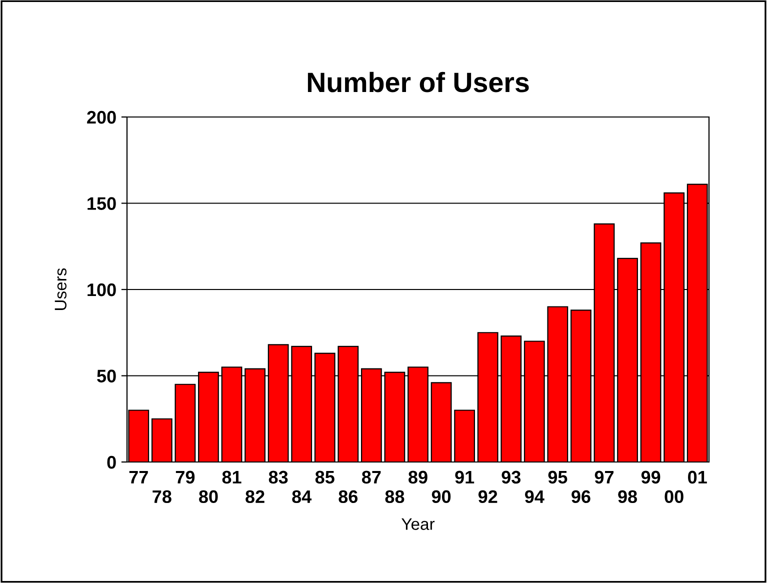 This screenshot has height=583, width=767. Describe the element at coordinates (232, 477) in the screenshot. I see `x-tick-label: 81` at that location.